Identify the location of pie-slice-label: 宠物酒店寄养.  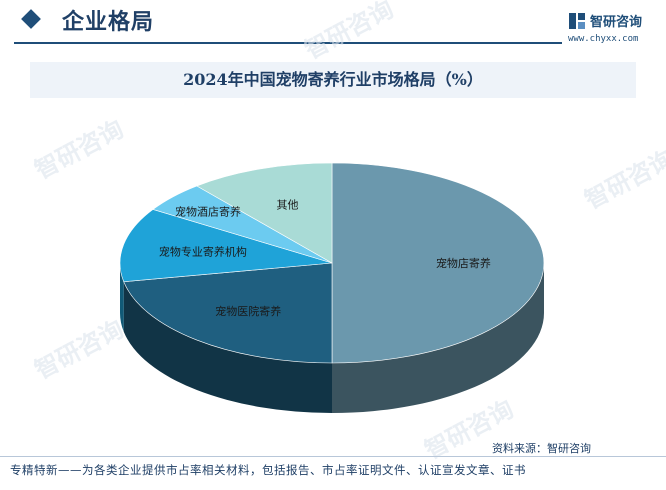
(208, 211).